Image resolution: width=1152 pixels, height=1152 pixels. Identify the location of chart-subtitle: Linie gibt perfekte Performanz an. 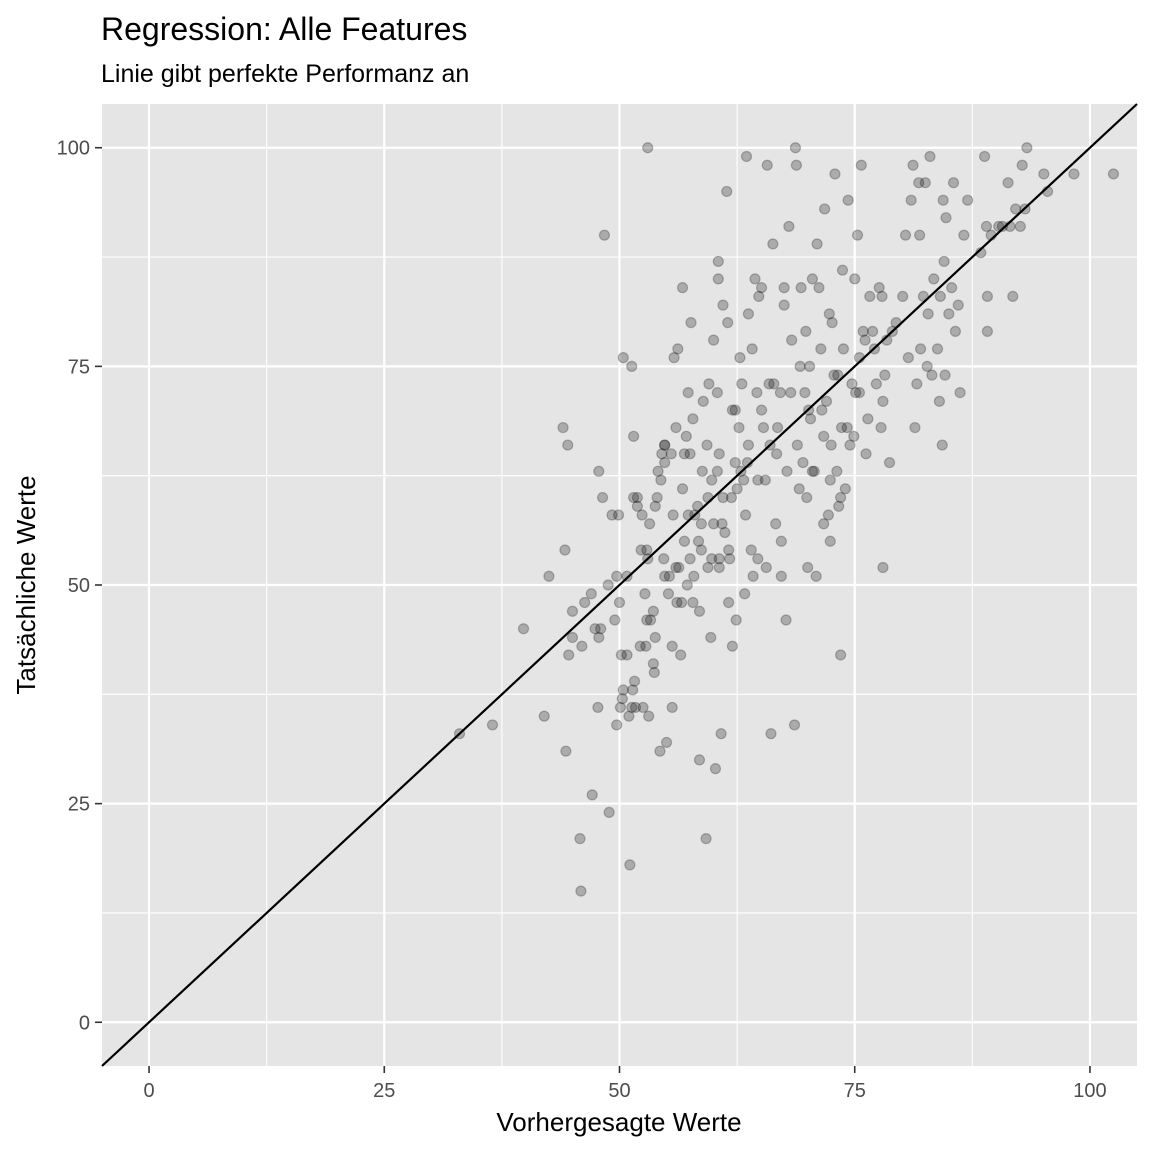
(285, 74).